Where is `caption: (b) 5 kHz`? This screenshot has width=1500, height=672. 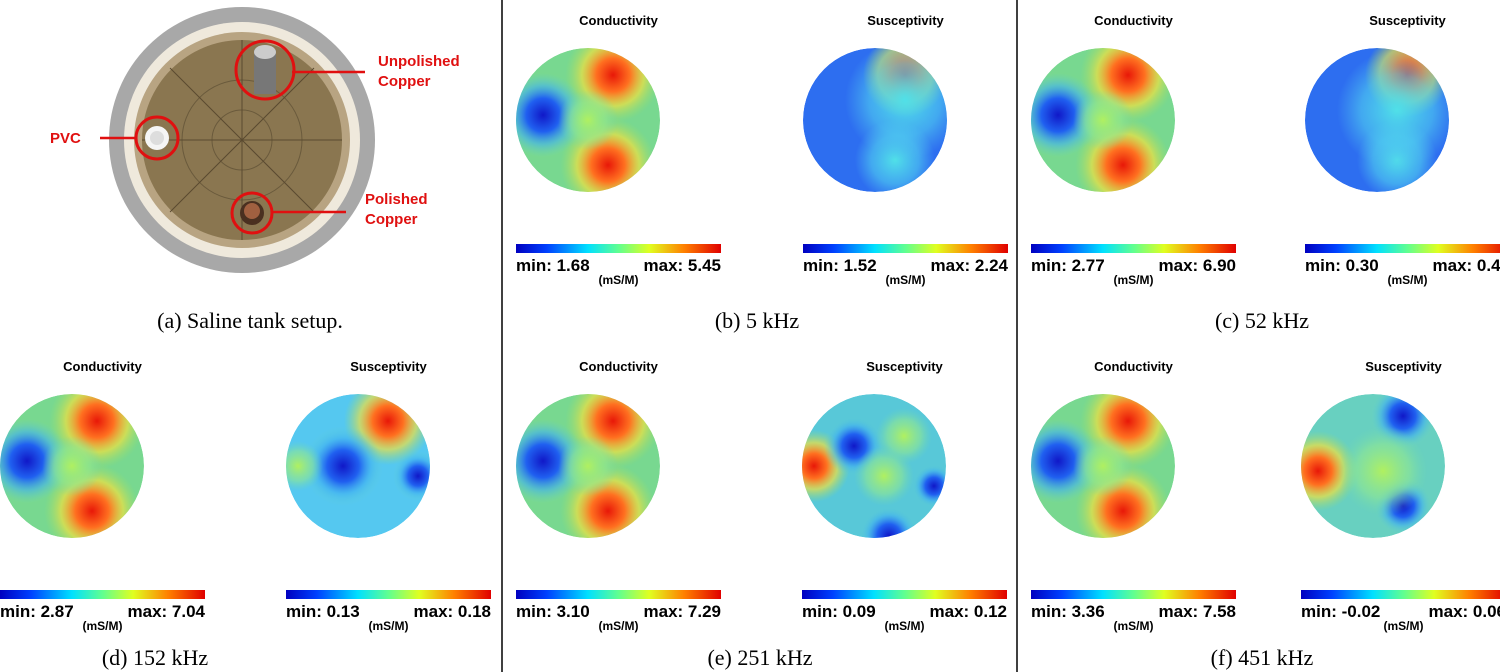
caption: (b) 5 kHz is located at coordinates (757, 320).